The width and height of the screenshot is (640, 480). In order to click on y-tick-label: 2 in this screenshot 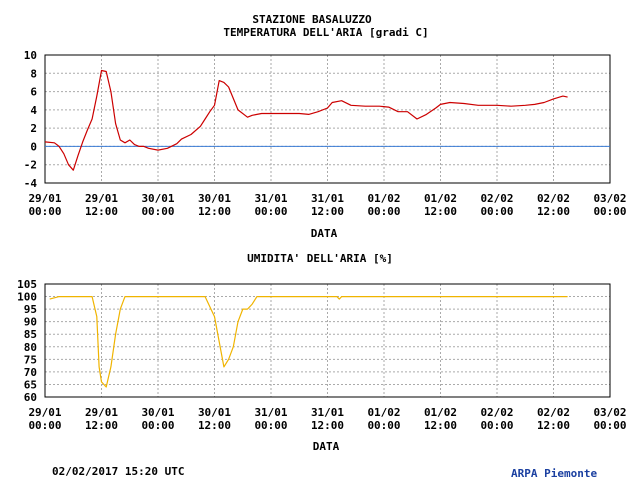, I will do `click(33, 128)`.